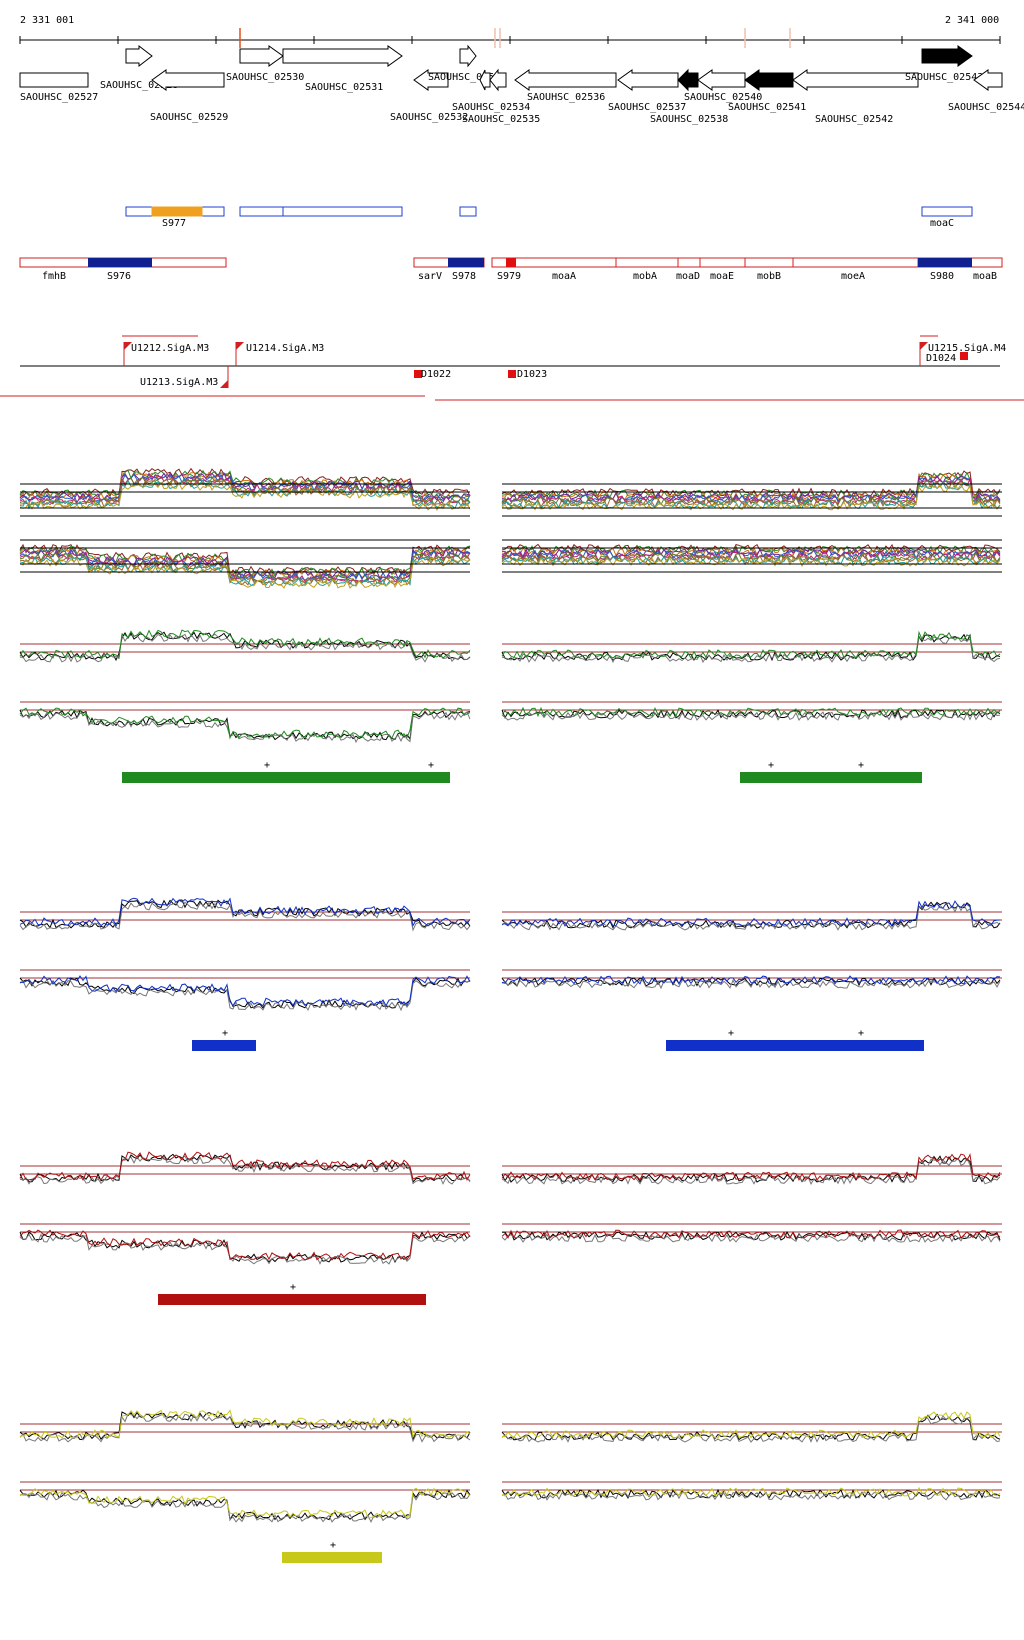 This screenshot has width=1024, height=1640. I want to click on feature-lower: moeA, so click(853, 276).